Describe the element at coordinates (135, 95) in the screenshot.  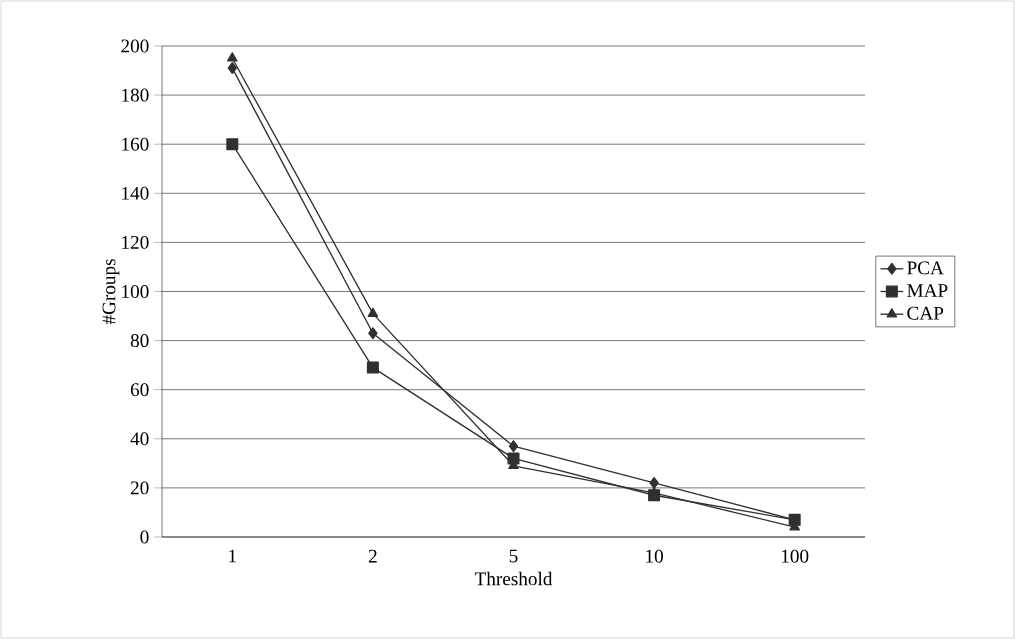
I see `y-tick-label: 180` at that location.